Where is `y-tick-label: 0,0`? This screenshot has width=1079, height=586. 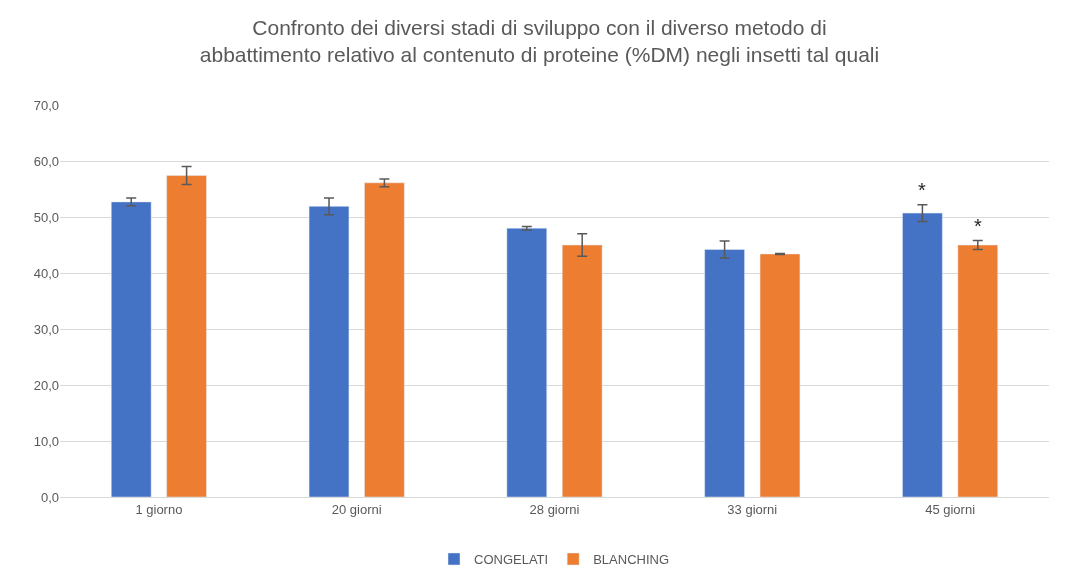
y-tick-label: 0,0 is located at coordinates (49, 497).